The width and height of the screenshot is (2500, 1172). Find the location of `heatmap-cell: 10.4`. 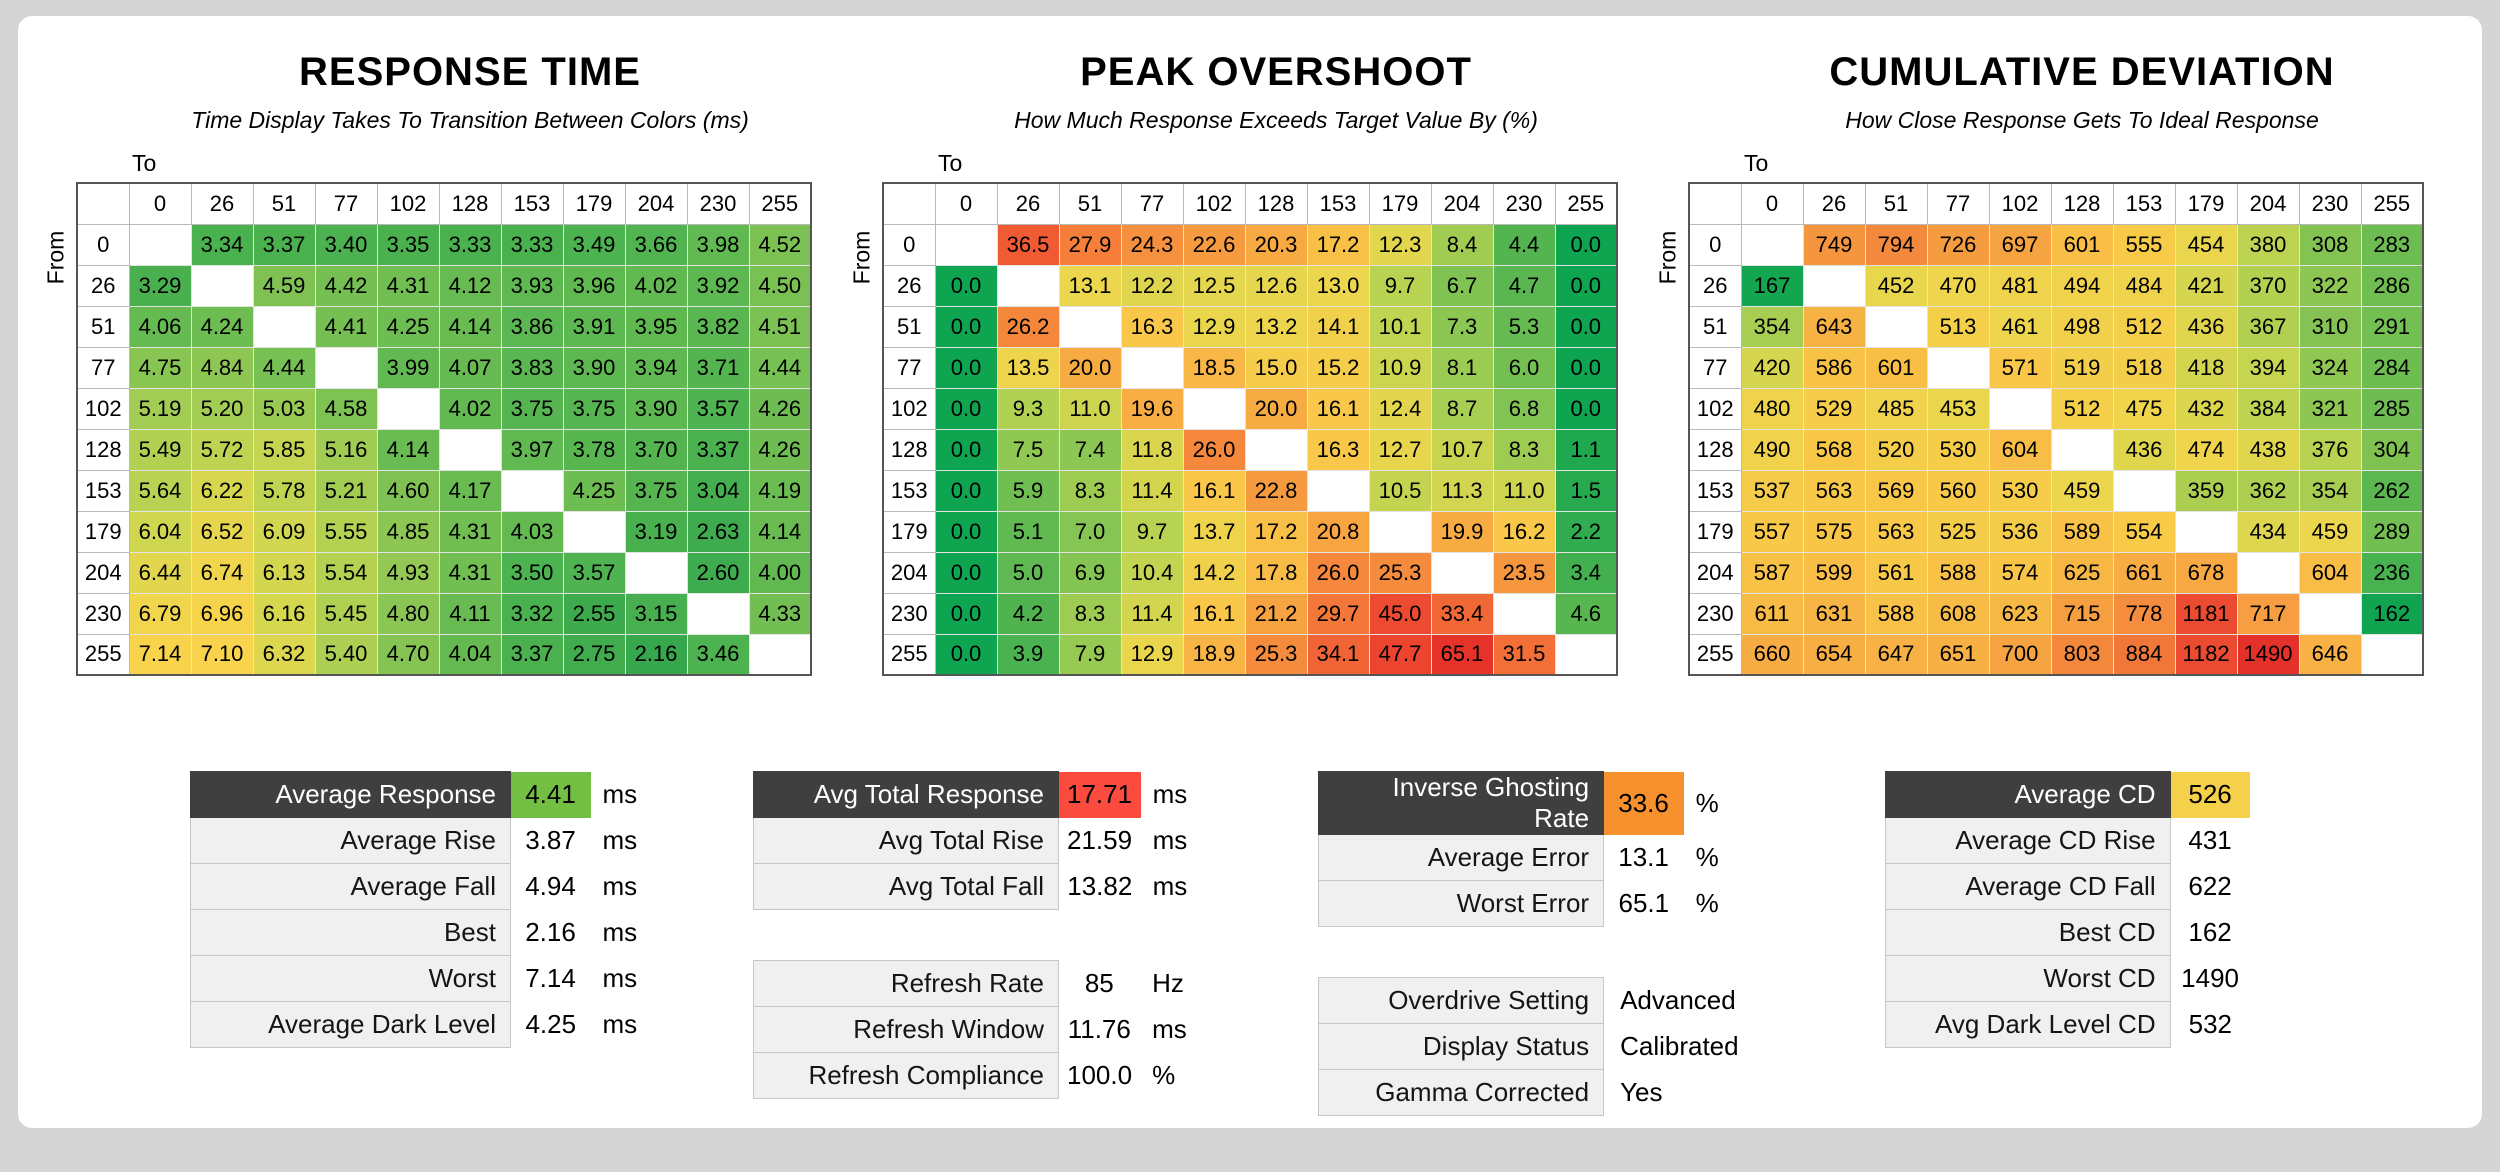

heatmap-cell: 10.4 is located at coordinates (1152, 572).